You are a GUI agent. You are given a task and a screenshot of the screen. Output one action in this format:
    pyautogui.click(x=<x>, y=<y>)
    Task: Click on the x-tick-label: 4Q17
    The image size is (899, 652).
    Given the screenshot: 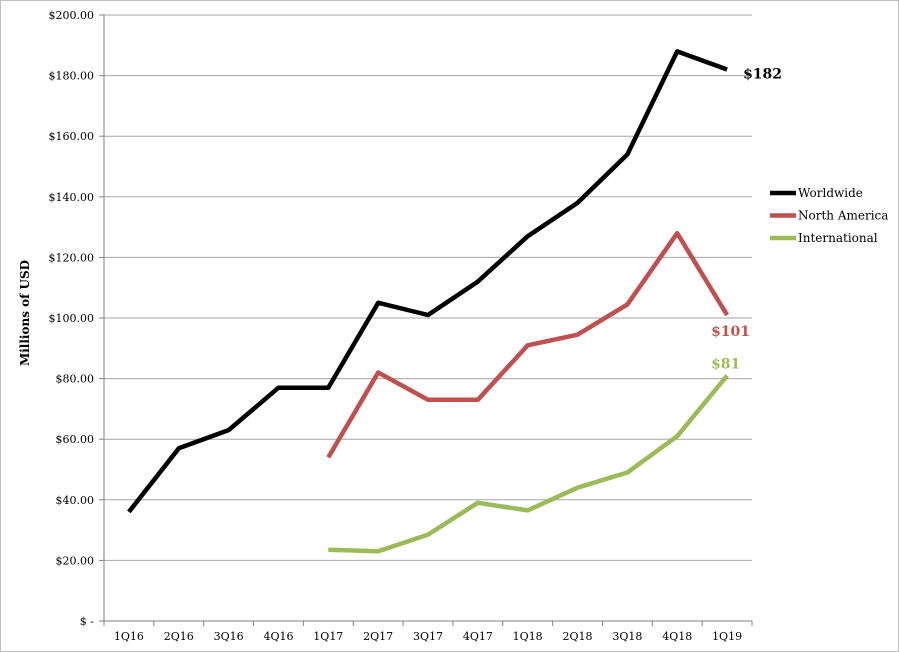 What is the action you would take?
    pyautogui.click(x=478, y=636)
    